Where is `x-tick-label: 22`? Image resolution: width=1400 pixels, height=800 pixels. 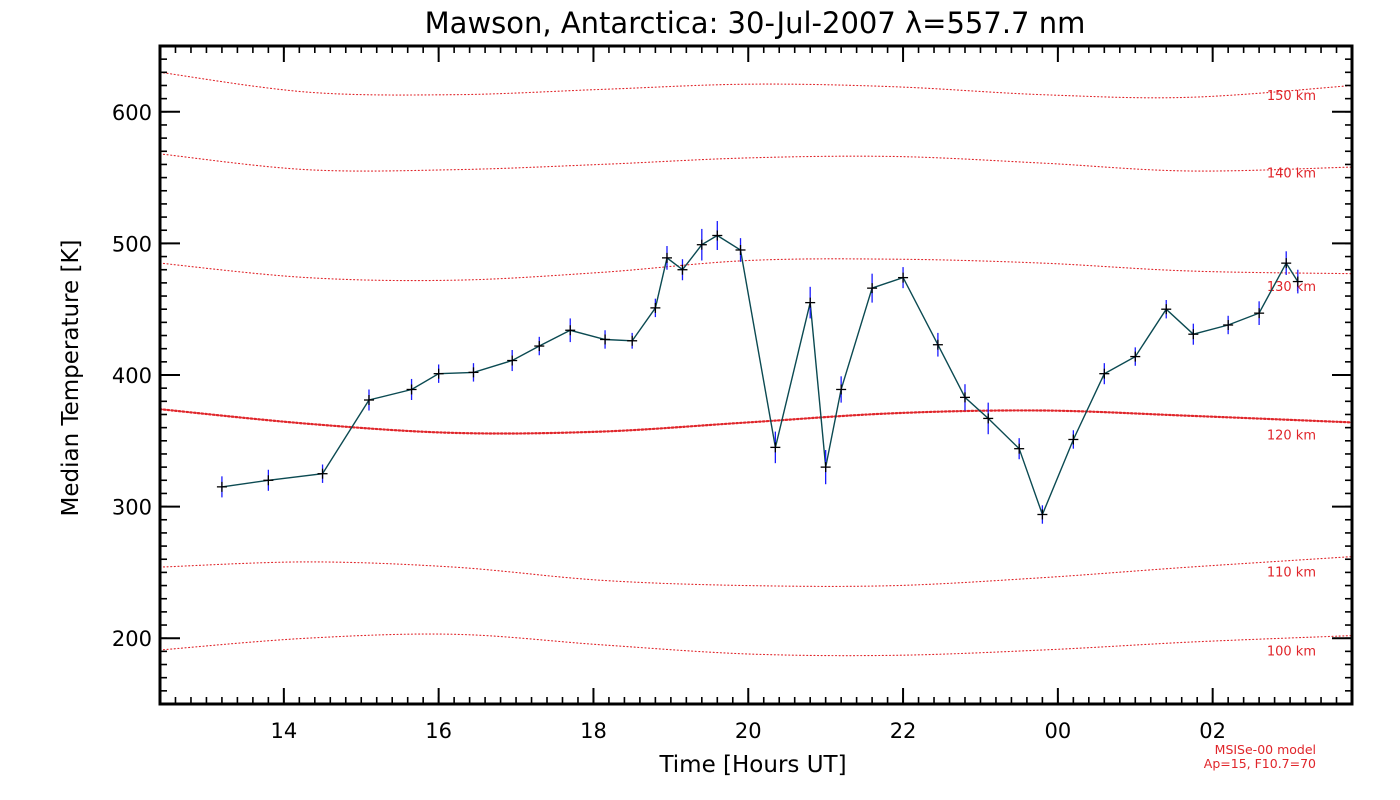 x-tick-label: 22 is located at coordinates (903, 731).